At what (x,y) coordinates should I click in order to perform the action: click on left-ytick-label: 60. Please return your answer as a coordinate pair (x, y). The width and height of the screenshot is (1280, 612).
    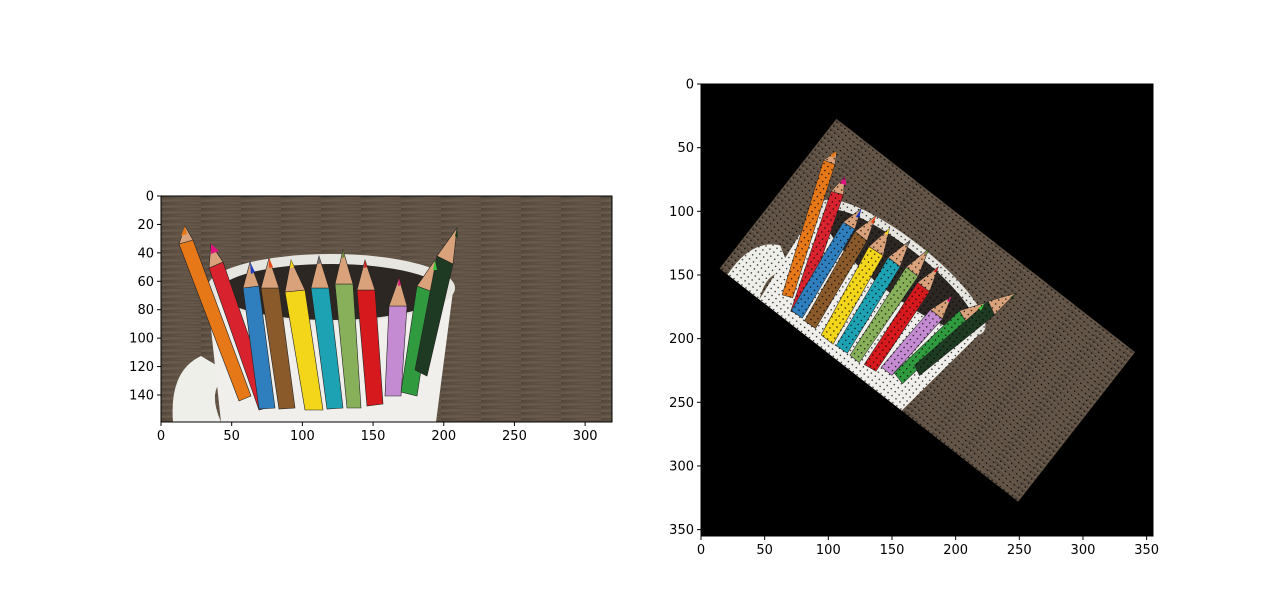
    Looking at the image, I should click on (145, 282).